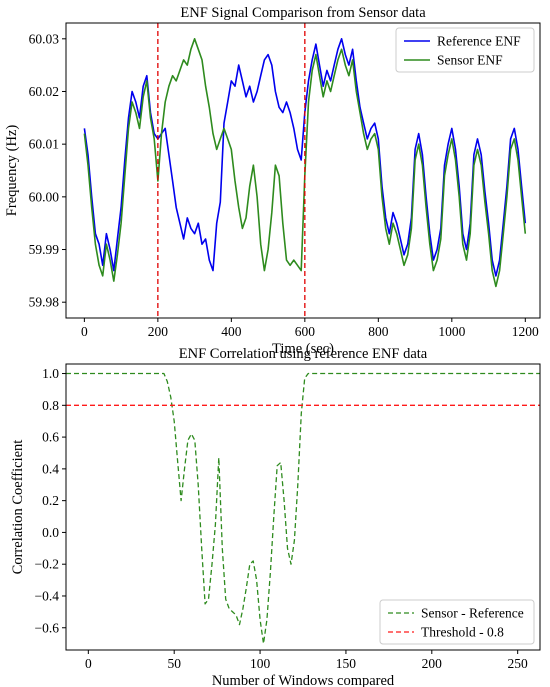 The width and height of the screenshot is (550, 687). I want to click on legend: Sensor - Reference Threshold - 0.8, so click(457, 622).